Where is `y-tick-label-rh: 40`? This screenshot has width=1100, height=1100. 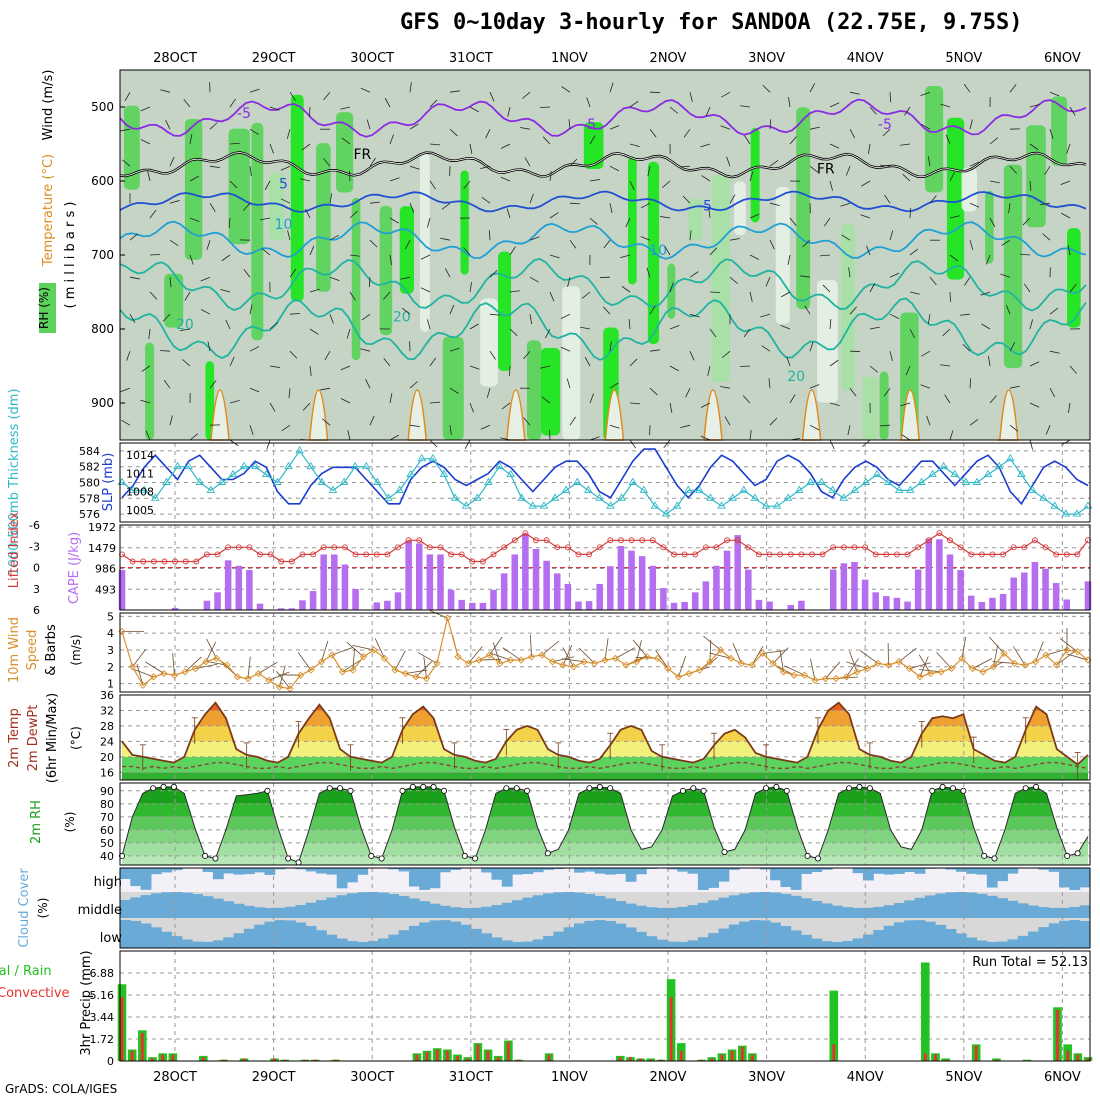
y-tick-label-rh: 40 is located at coordinates (107, 856).